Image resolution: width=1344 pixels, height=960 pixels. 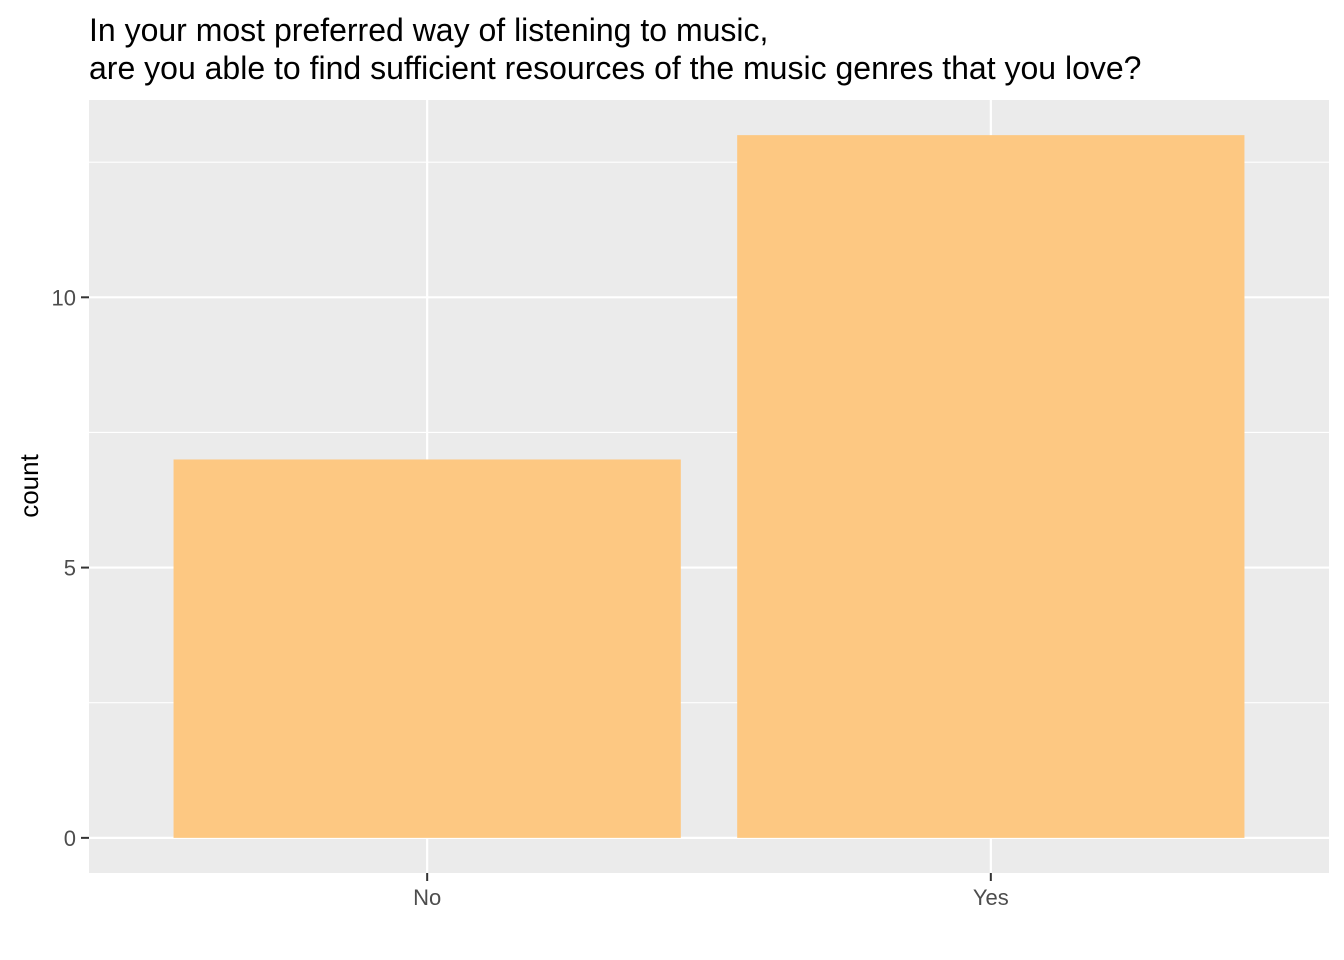 I want to click on x-tick-label: Yes, so click(x=991, y=897).